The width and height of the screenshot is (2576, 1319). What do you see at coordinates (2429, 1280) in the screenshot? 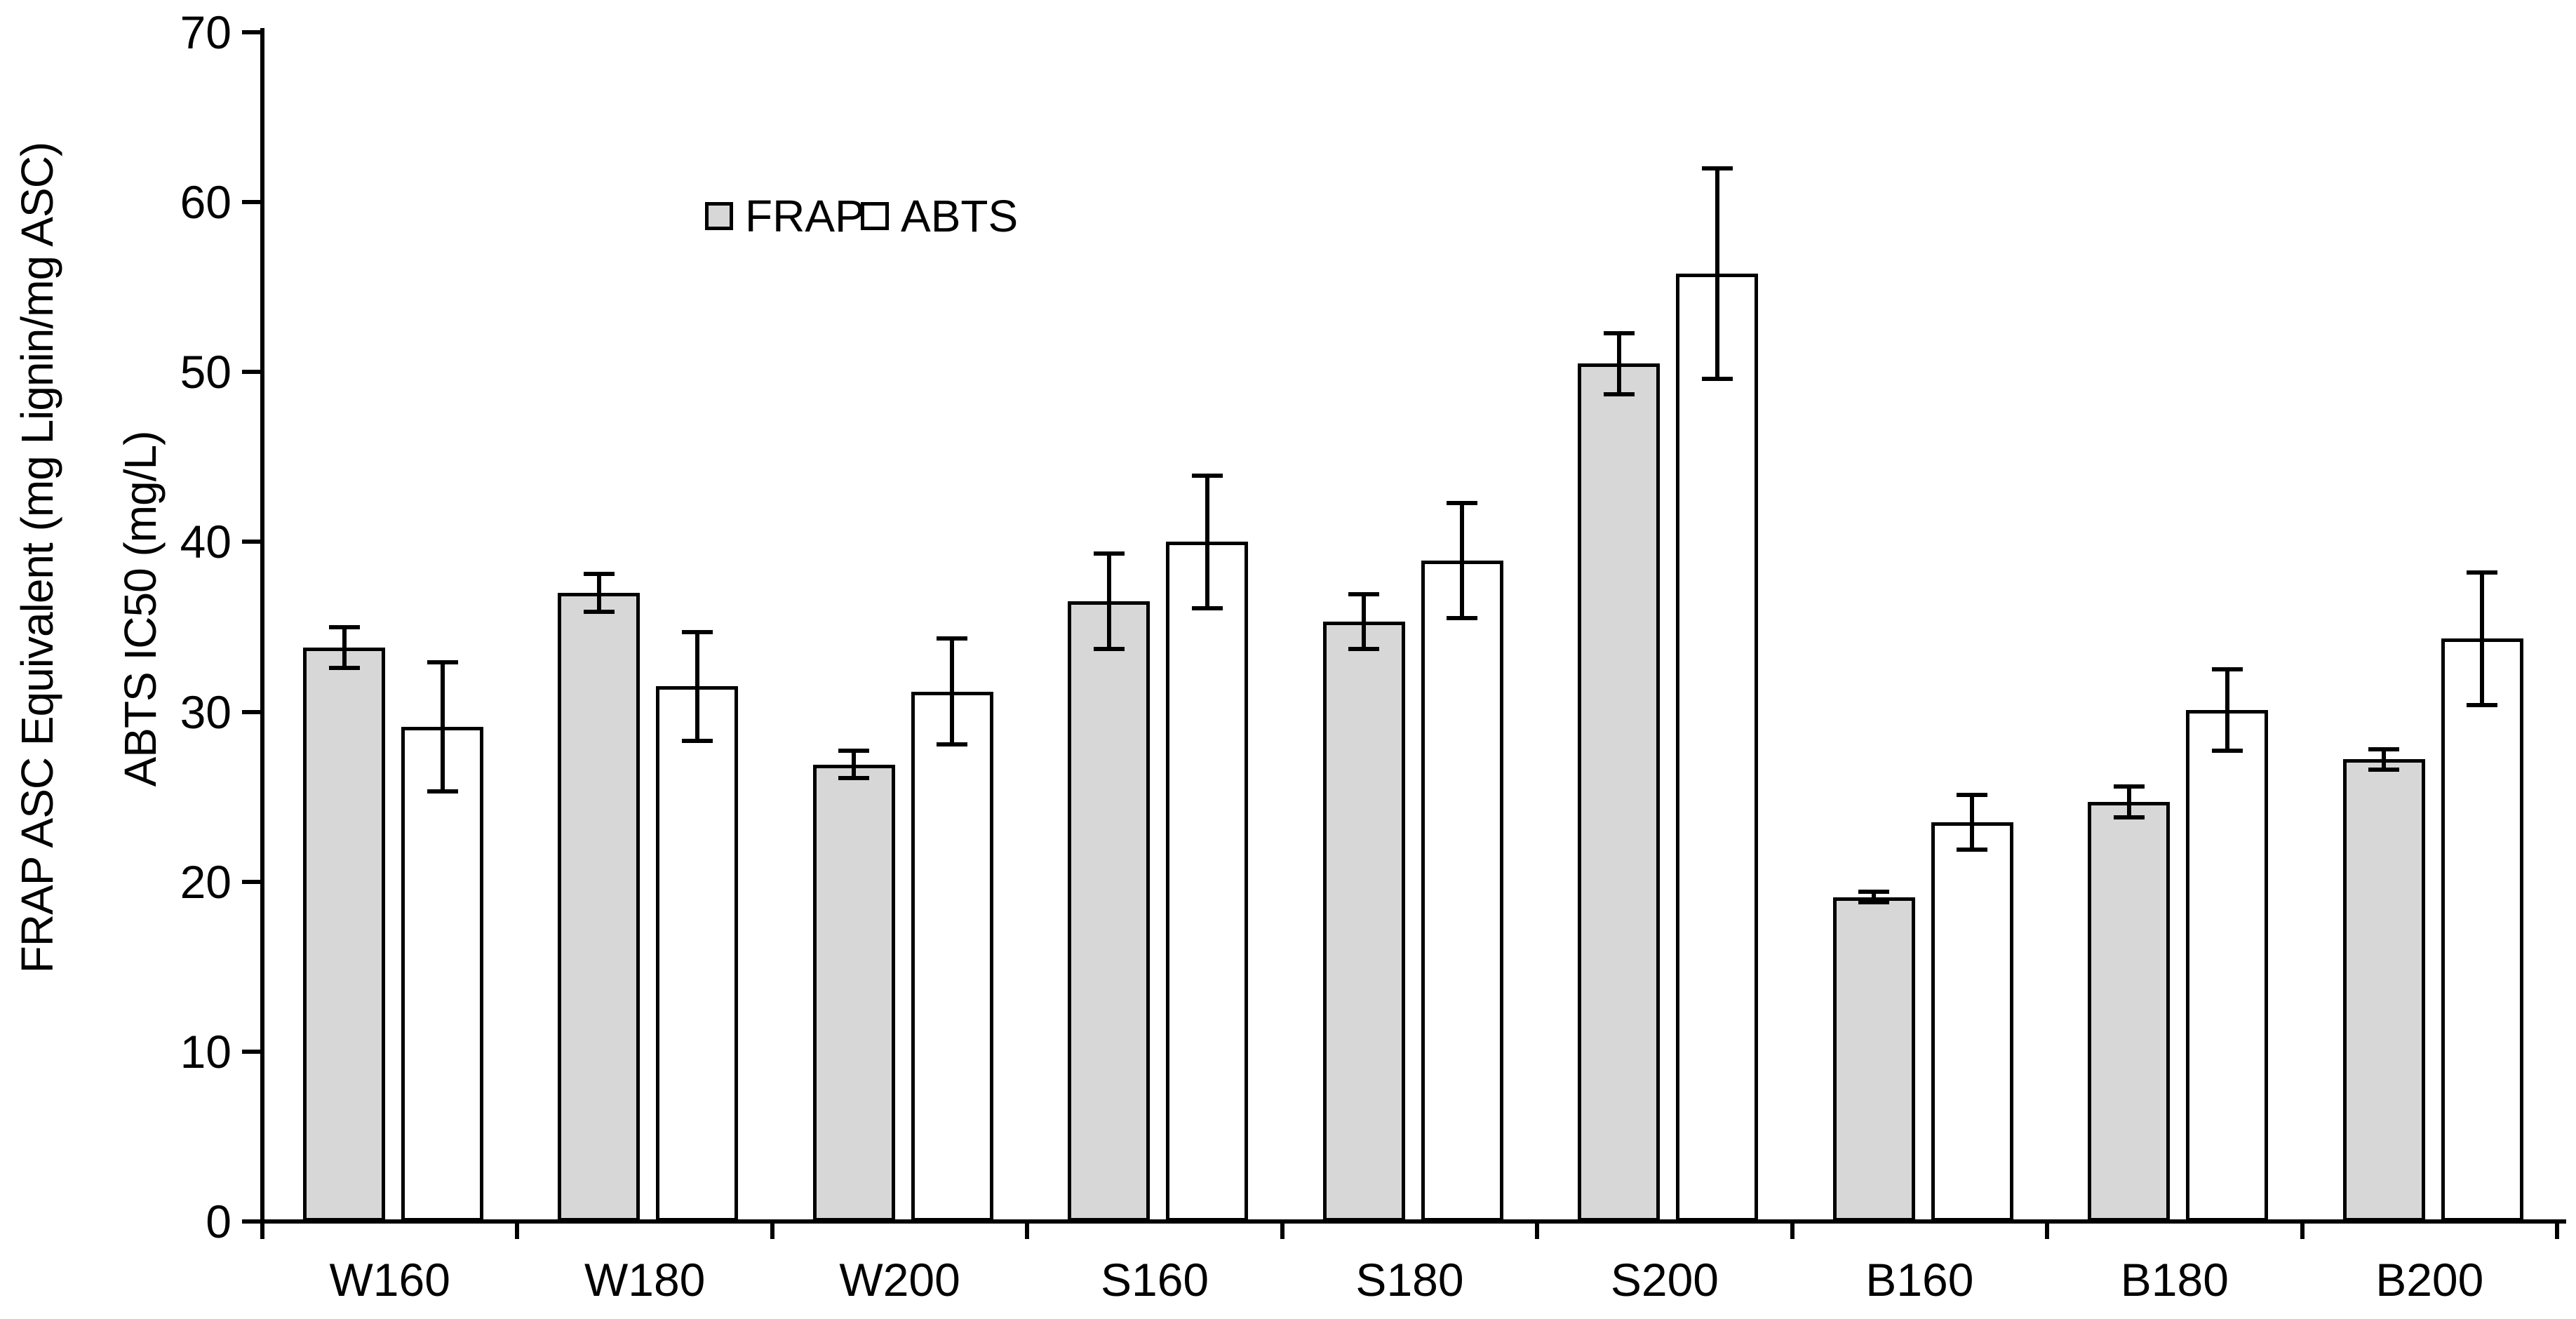
I see `x-category-label-B200: B200` at bounding box center [2429, 1280].